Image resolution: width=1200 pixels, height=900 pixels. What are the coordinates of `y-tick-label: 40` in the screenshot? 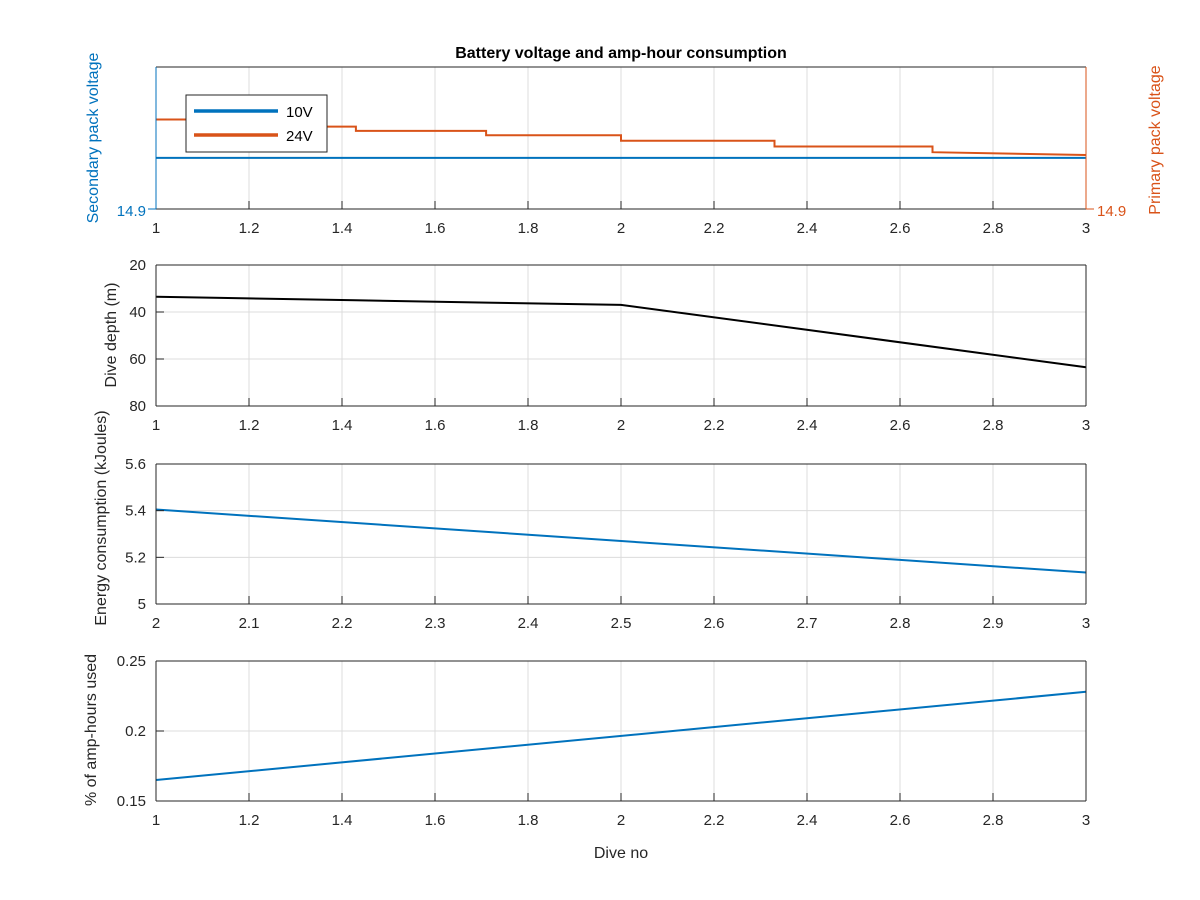 It's located at (137, 312).